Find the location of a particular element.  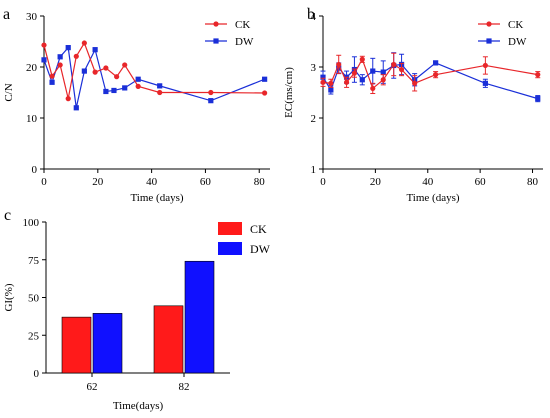

y-tick-label: 10 is located at coordinates (32, 119).